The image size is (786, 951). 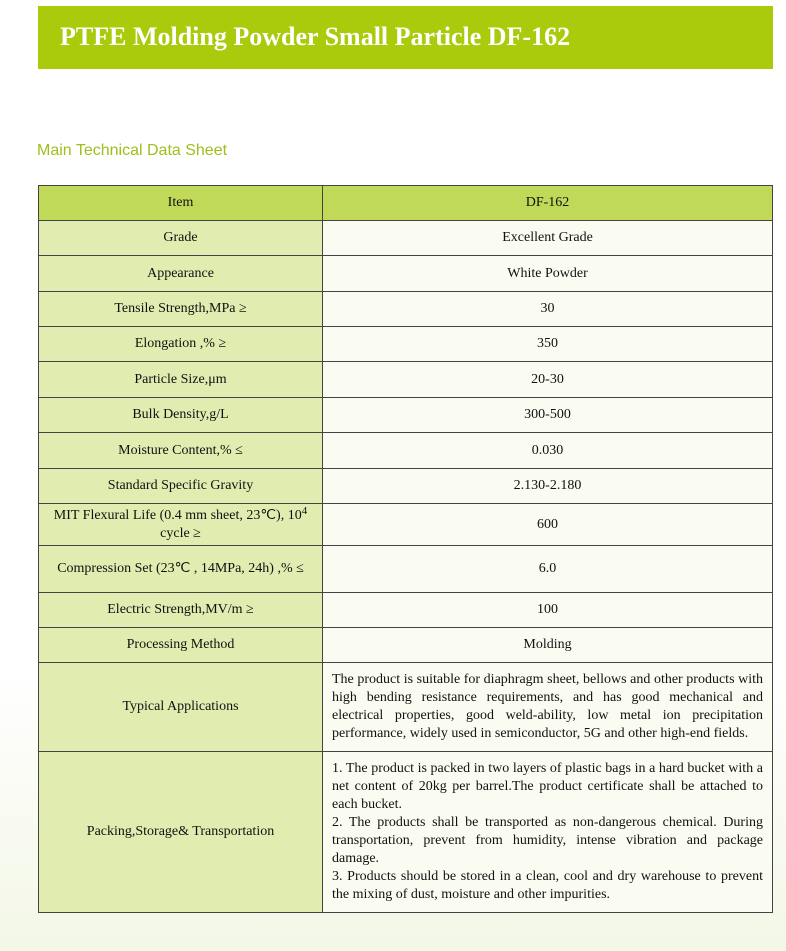 I want to click on row-value: 350, so click(x=547, y=344).